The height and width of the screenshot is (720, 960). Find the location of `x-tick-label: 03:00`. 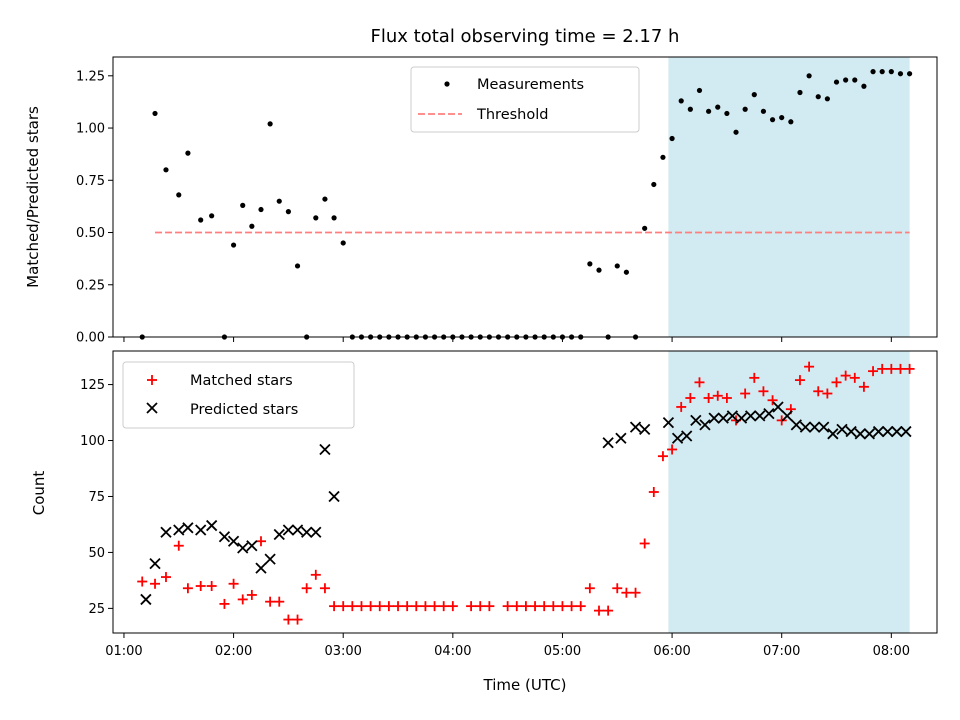

x-tick-label: 03:00 is located at coordinates (342, 651).